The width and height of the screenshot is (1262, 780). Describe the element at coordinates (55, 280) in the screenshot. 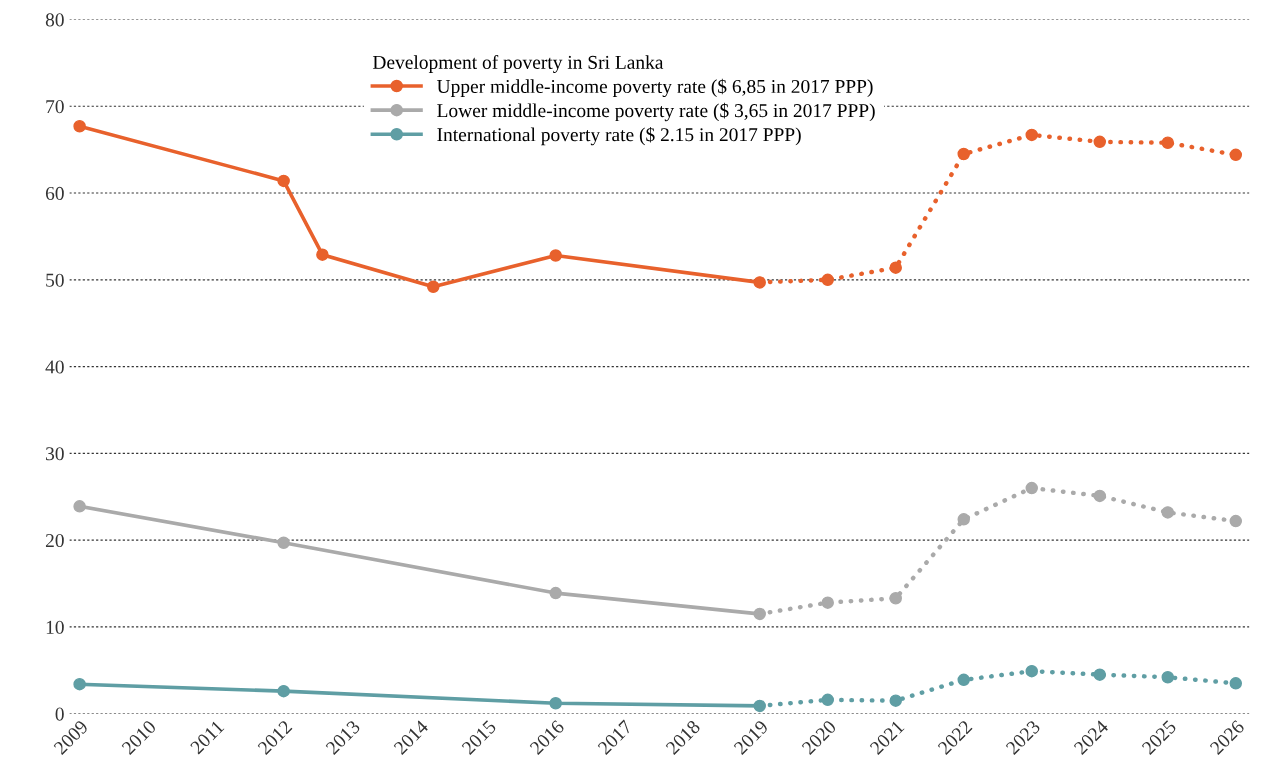

I see `y-tick-label: 50` at that location.